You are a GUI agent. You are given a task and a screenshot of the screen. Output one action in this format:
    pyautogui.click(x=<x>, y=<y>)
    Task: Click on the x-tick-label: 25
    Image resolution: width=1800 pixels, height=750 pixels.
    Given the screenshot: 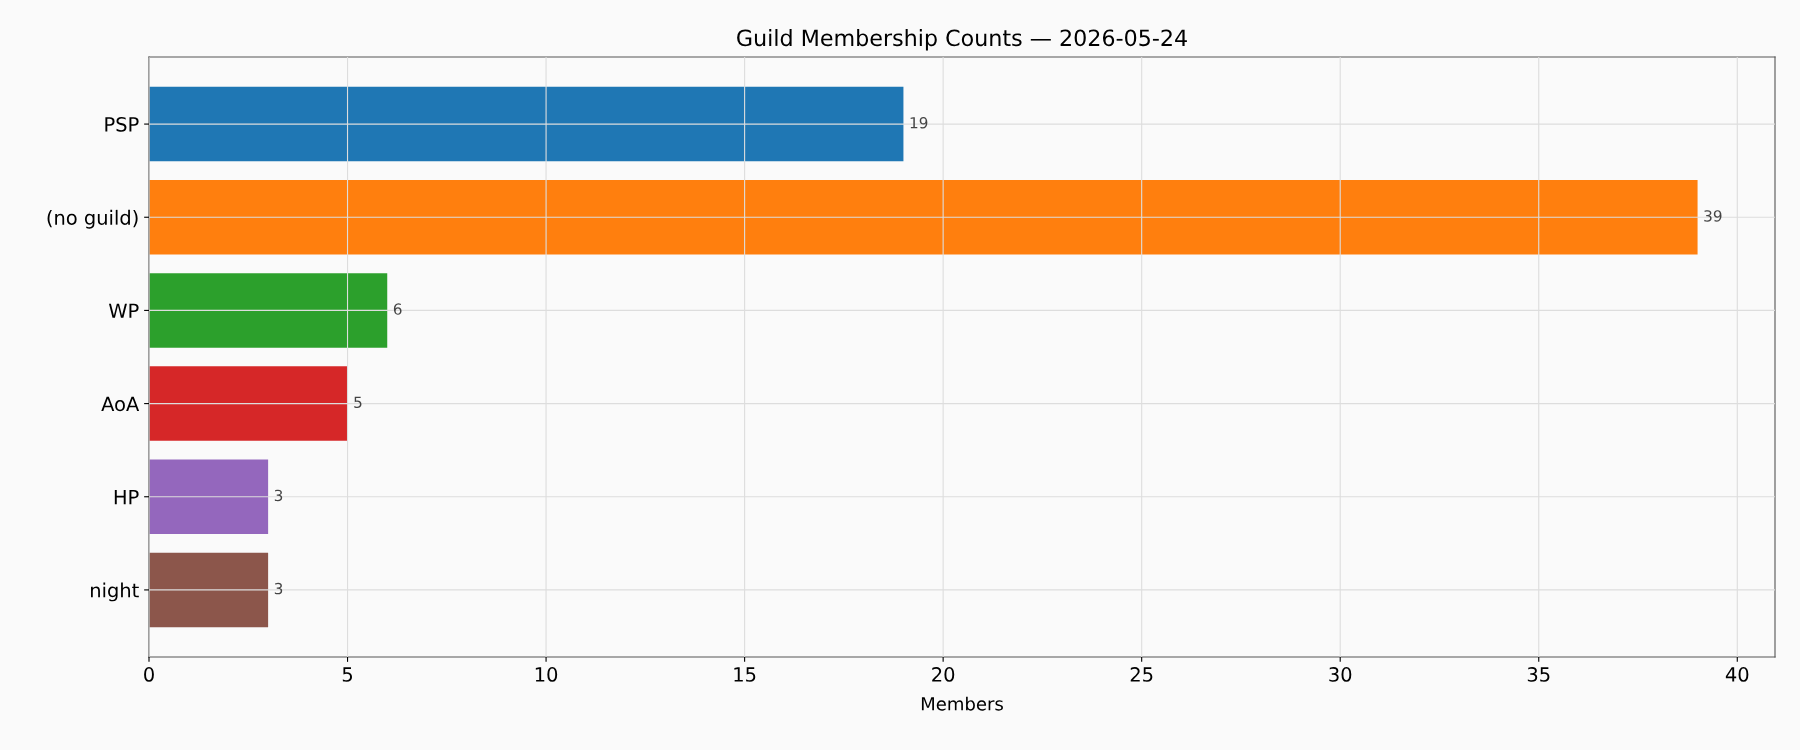 What is the action you would take?
    pyautogui.click(x=1141, y=674)
    